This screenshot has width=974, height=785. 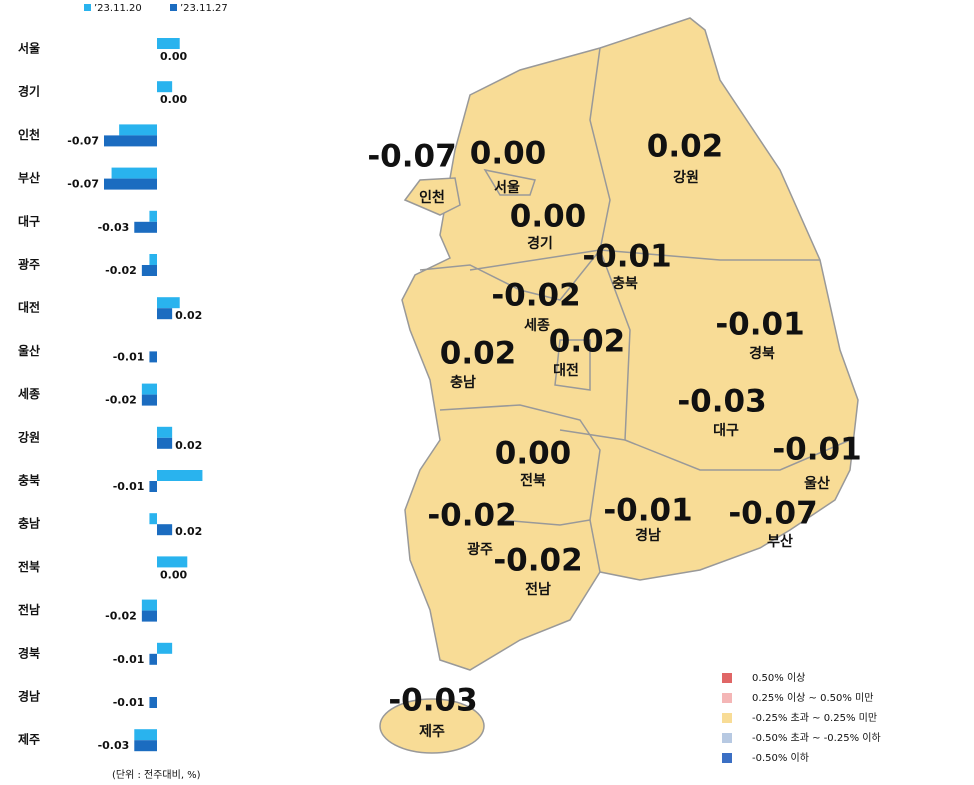 What do you see at coordinates (686, 177) in the screenshot?
I see `region-name: 강원` at bounding box center [686, 177].